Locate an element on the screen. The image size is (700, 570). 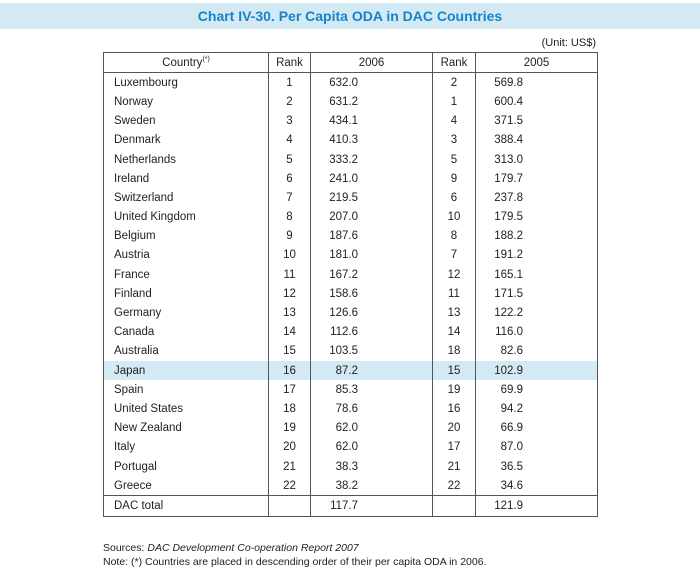
cell: 12 is located at coordinates (289, 294).